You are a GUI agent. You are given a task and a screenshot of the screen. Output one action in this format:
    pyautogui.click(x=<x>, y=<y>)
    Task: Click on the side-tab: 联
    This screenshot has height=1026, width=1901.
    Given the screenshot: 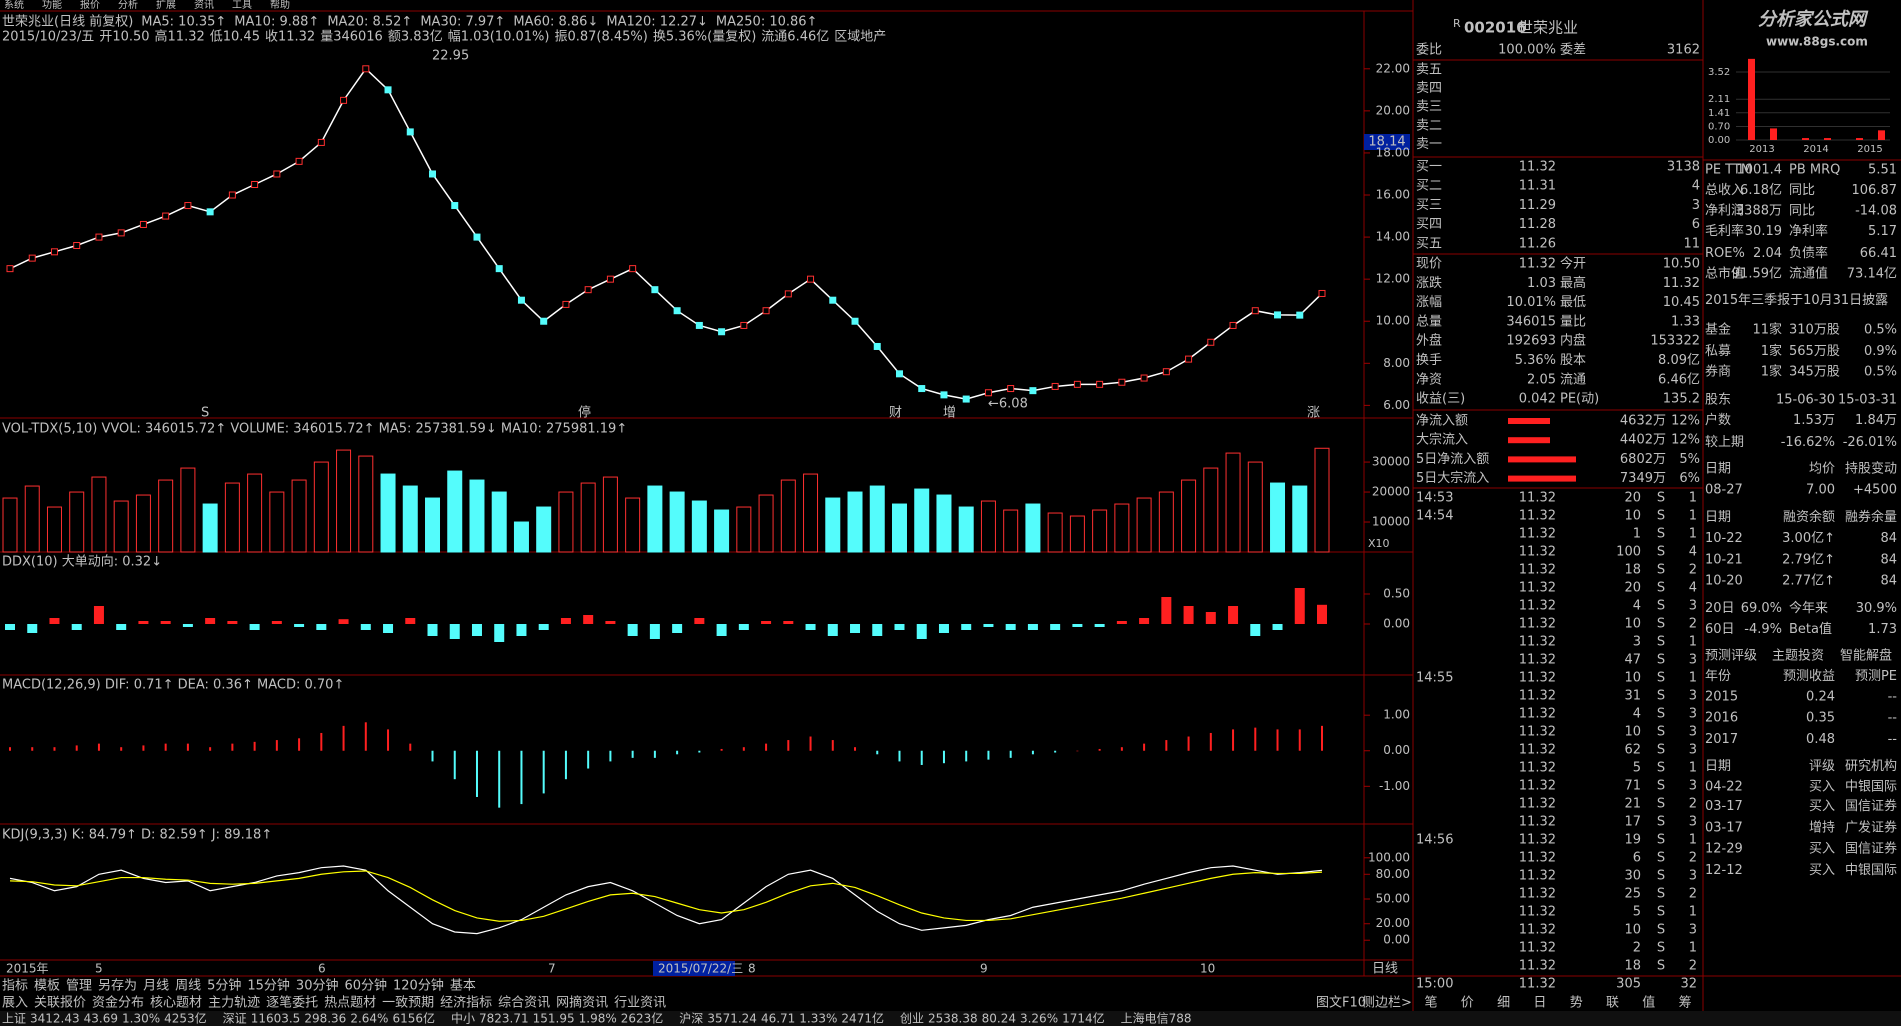 What is the action you would take?
    pyautogui.click(x=1612, y=1003)
    